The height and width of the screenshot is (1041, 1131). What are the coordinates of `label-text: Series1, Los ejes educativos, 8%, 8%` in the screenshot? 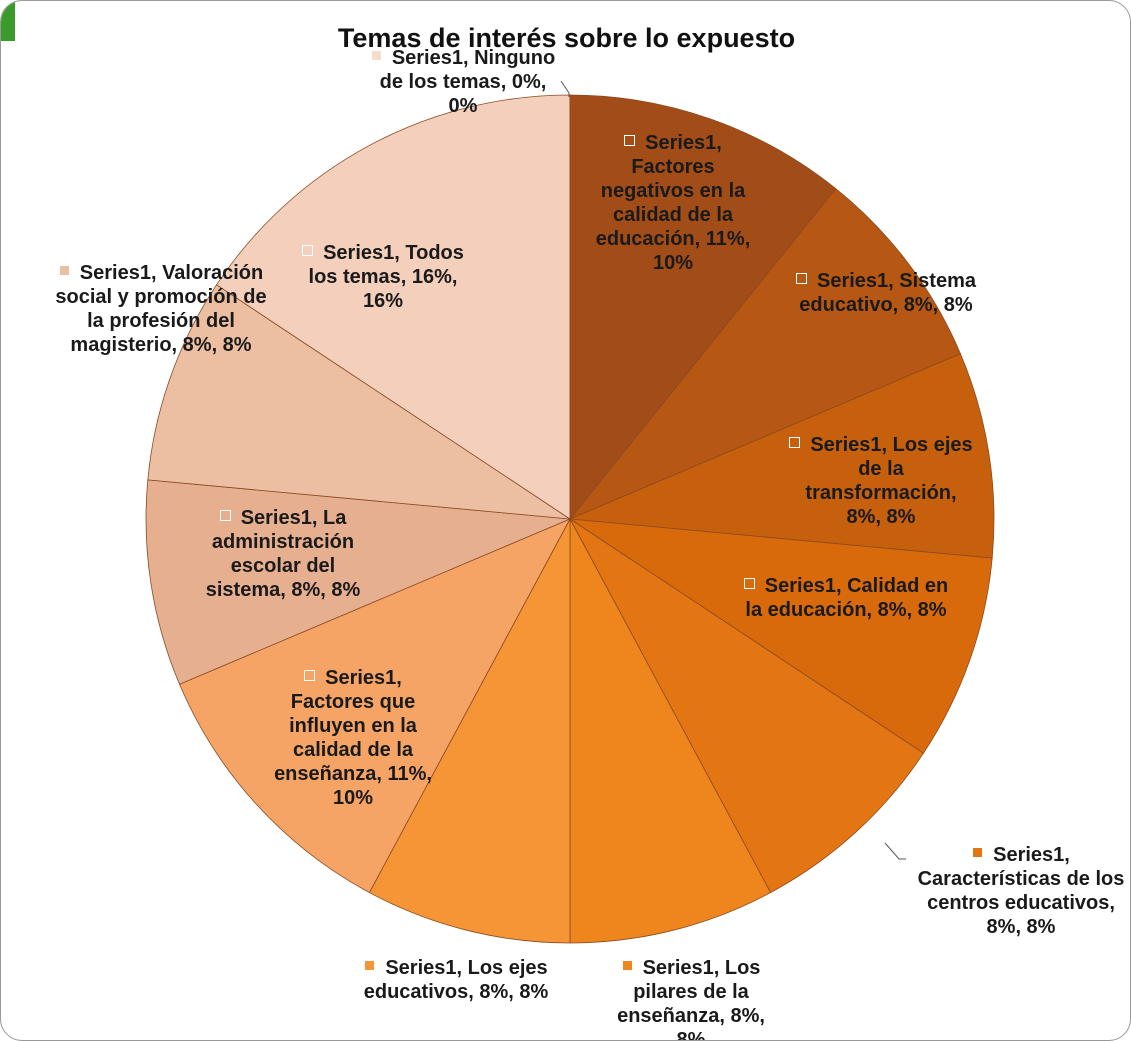 It's located at (456, 980).